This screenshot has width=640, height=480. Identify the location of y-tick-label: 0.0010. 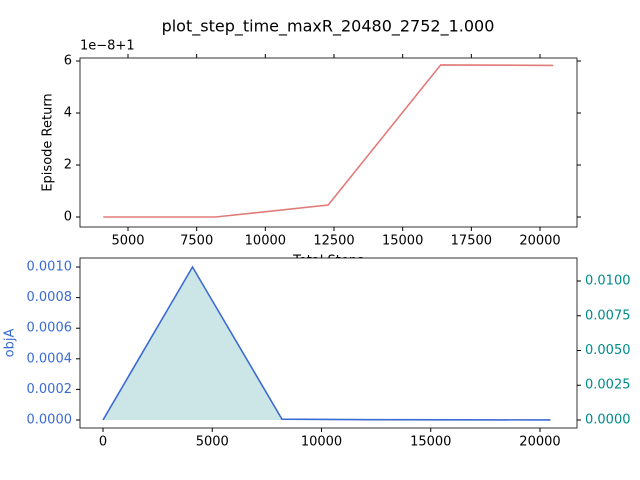
(50, 267).